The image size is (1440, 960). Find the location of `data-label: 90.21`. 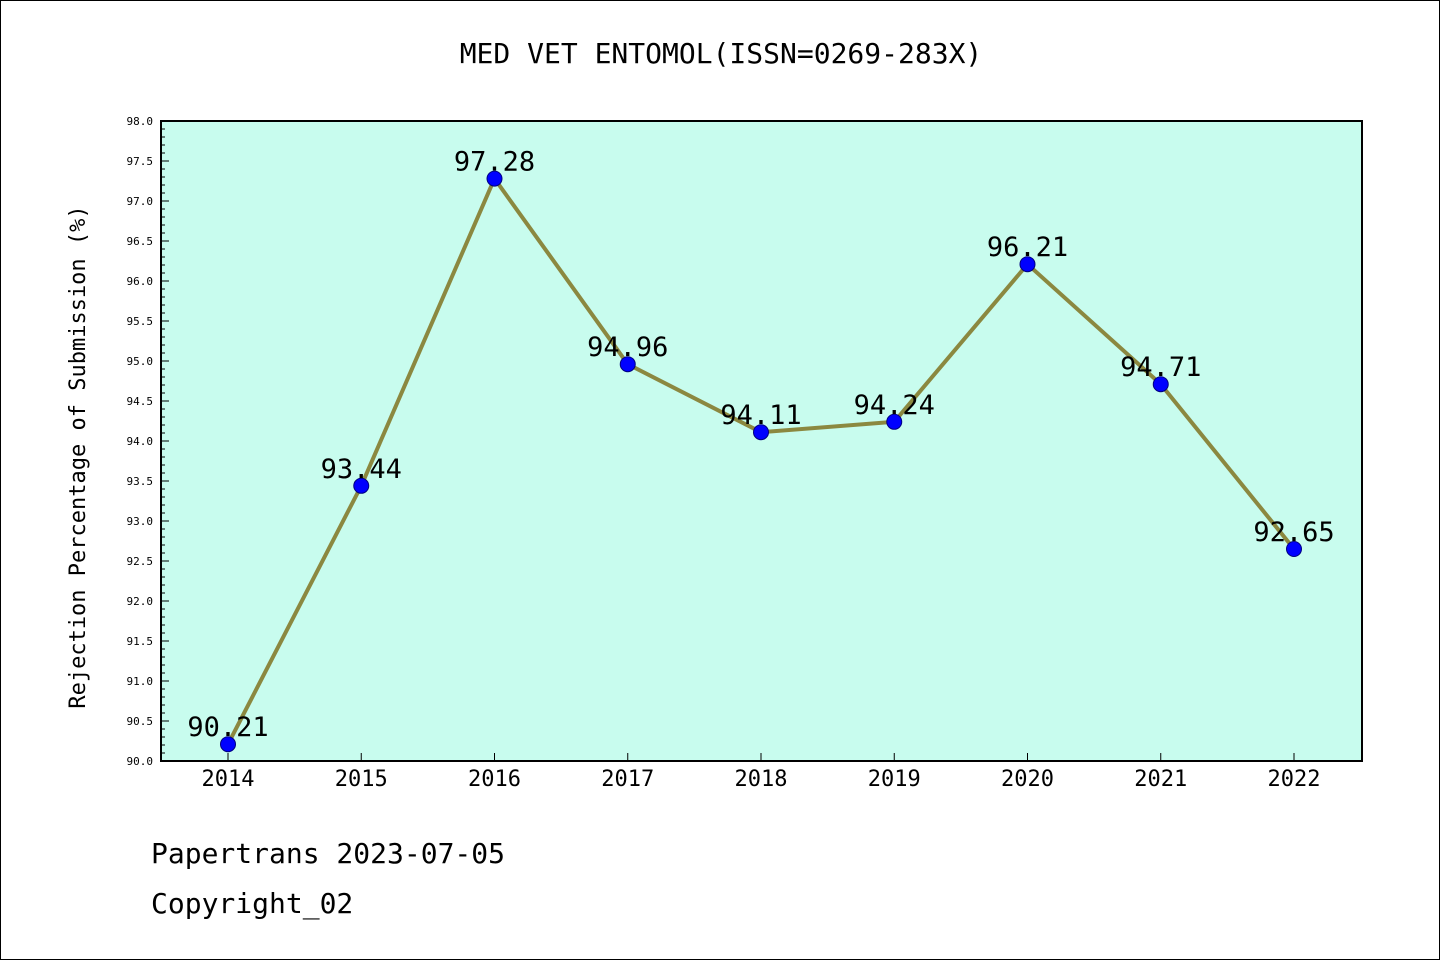

data-label: 90.21 is located at coordinates (227, 727).